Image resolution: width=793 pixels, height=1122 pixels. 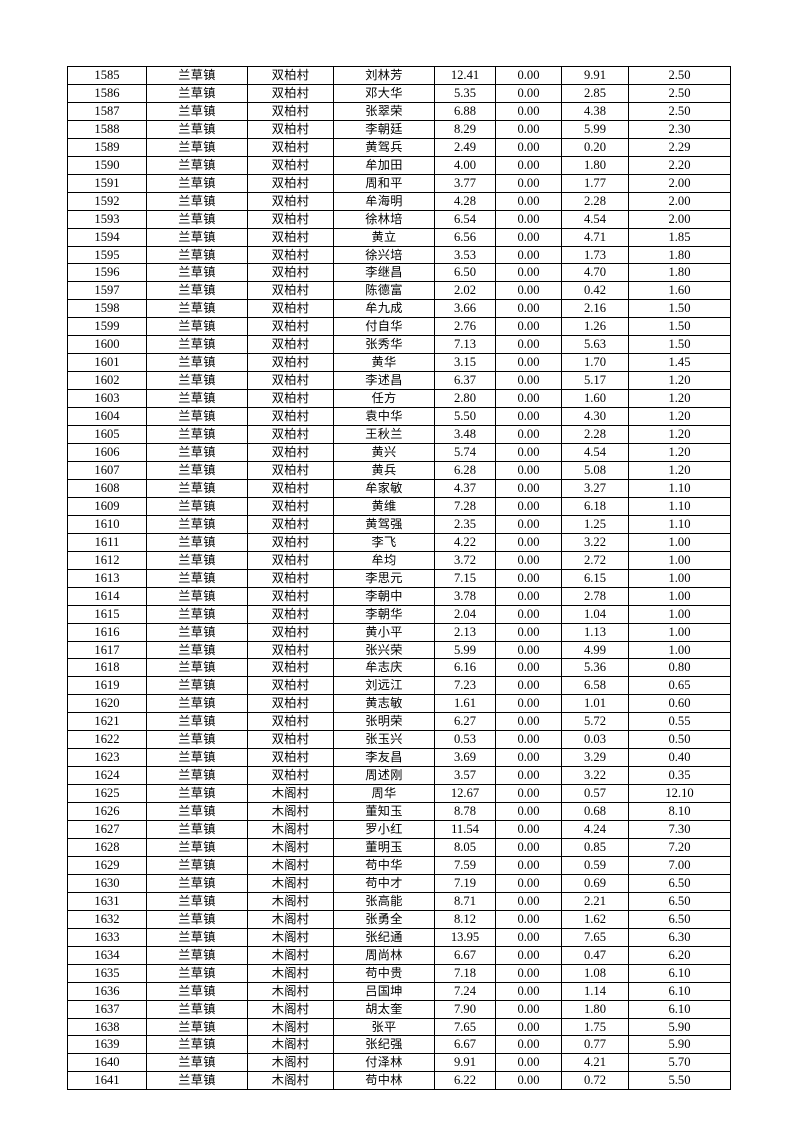 I want to click on cell-text: 9.91, so click(x=595, y=75).